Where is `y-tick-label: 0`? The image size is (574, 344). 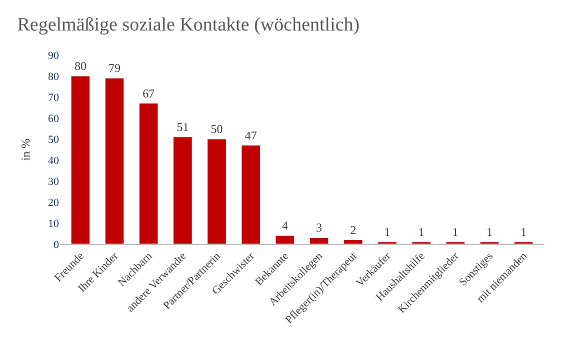 y-tick-label: 0 is located at coordinates (57, 244).